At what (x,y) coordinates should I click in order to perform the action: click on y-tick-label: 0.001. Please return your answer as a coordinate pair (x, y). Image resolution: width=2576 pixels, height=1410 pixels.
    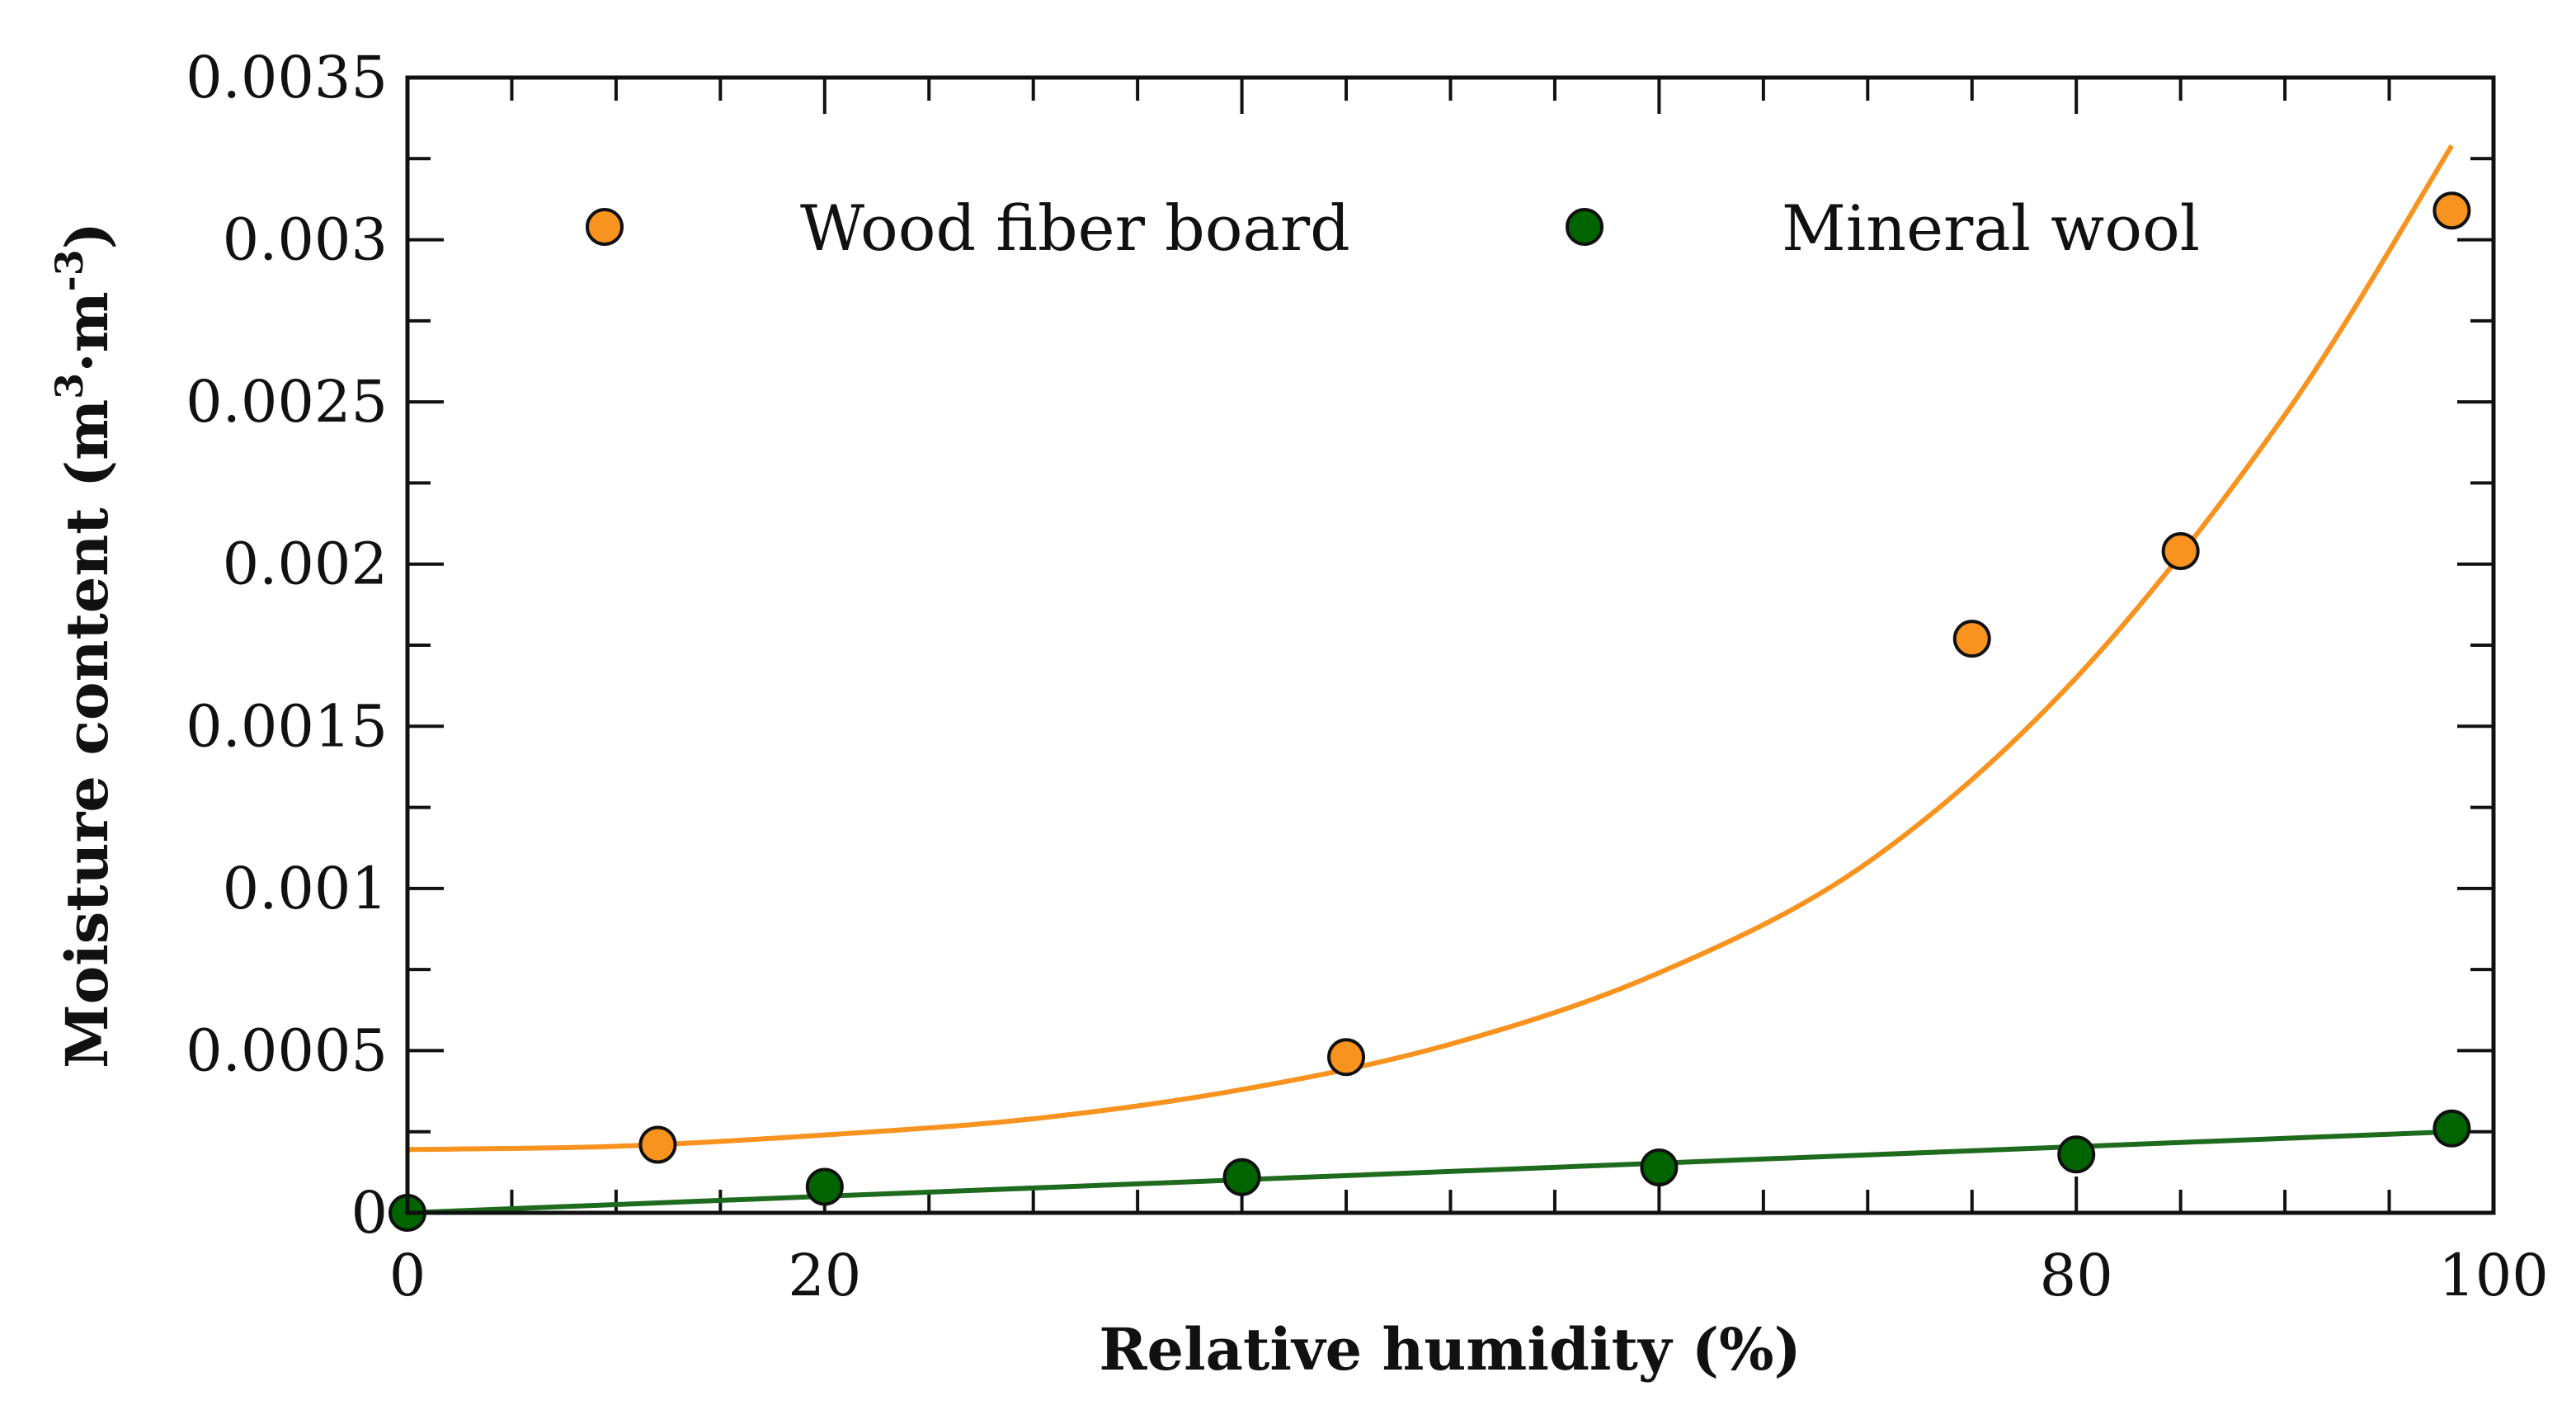
    Looking at the image, I should click on (305, 888).